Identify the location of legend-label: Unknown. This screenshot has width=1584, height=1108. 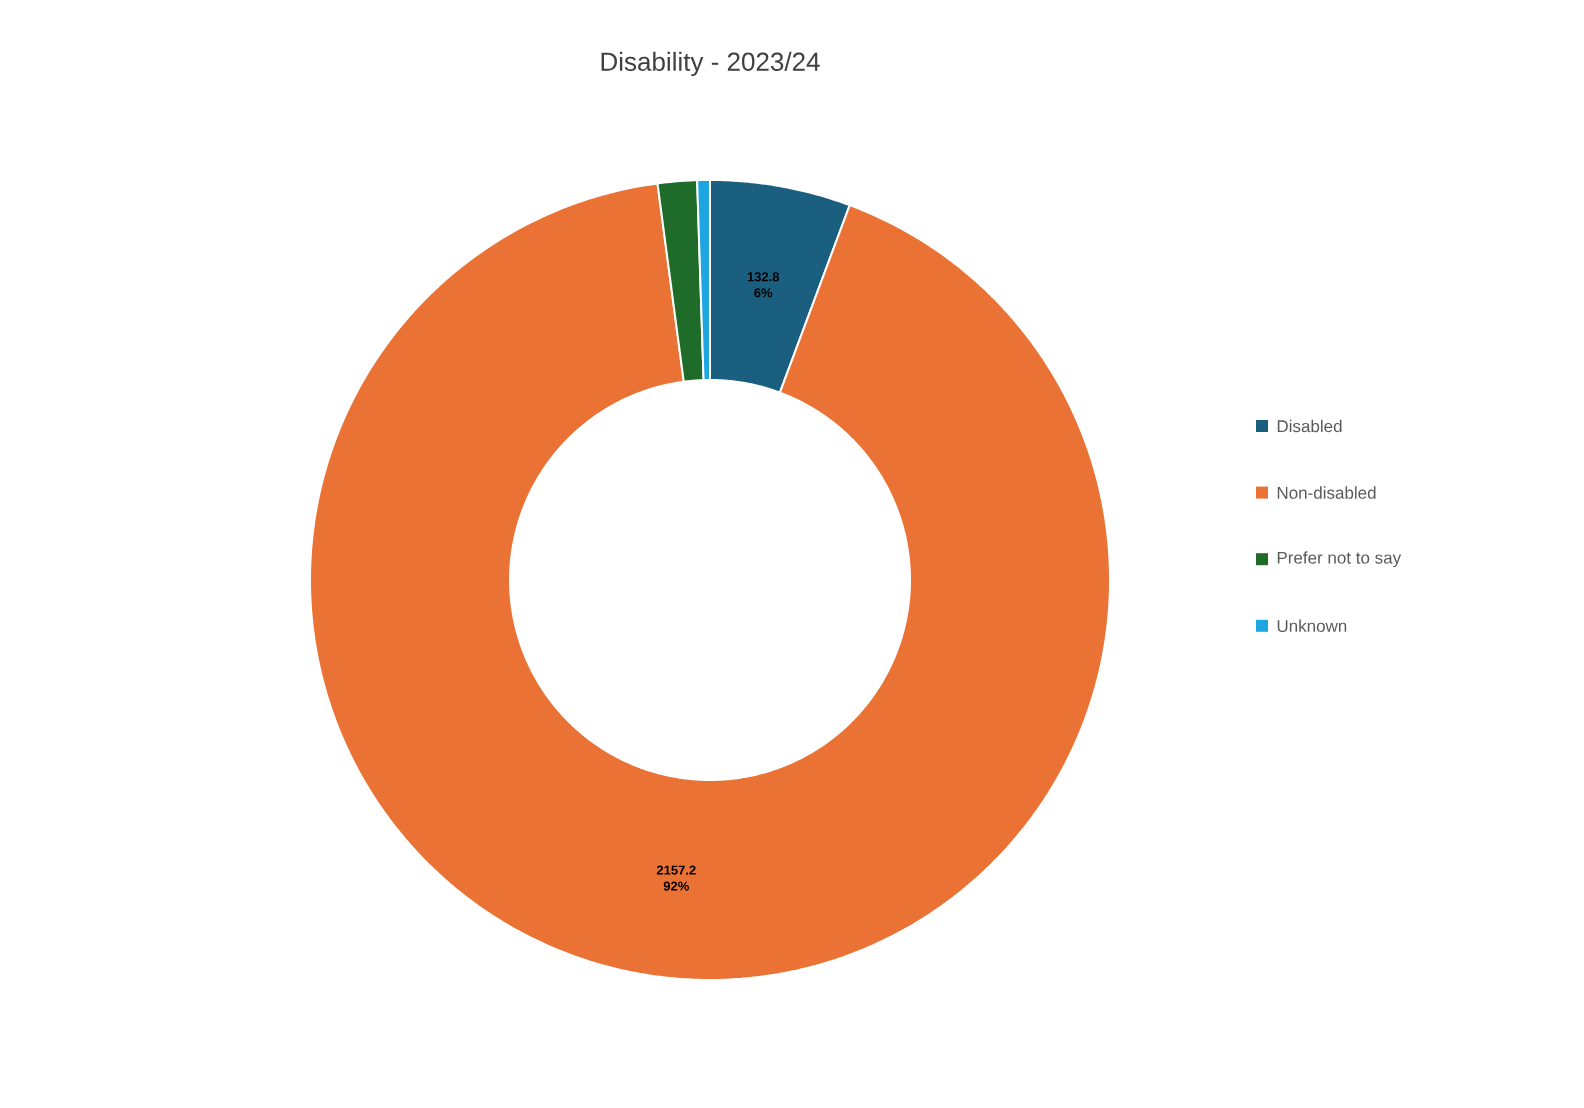
(1312, 626).